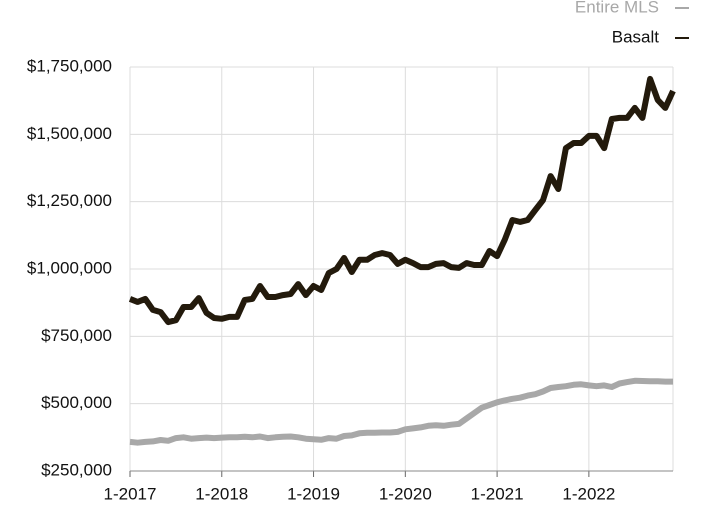  Describe the element at coordinates (588, 493) in the screenshot. I see `x-tick-label: 1-2022` at that location.